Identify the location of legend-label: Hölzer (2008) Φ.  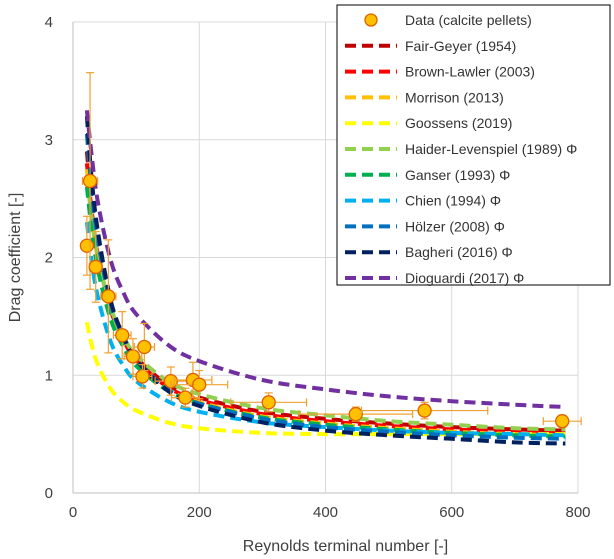
(455, 226).